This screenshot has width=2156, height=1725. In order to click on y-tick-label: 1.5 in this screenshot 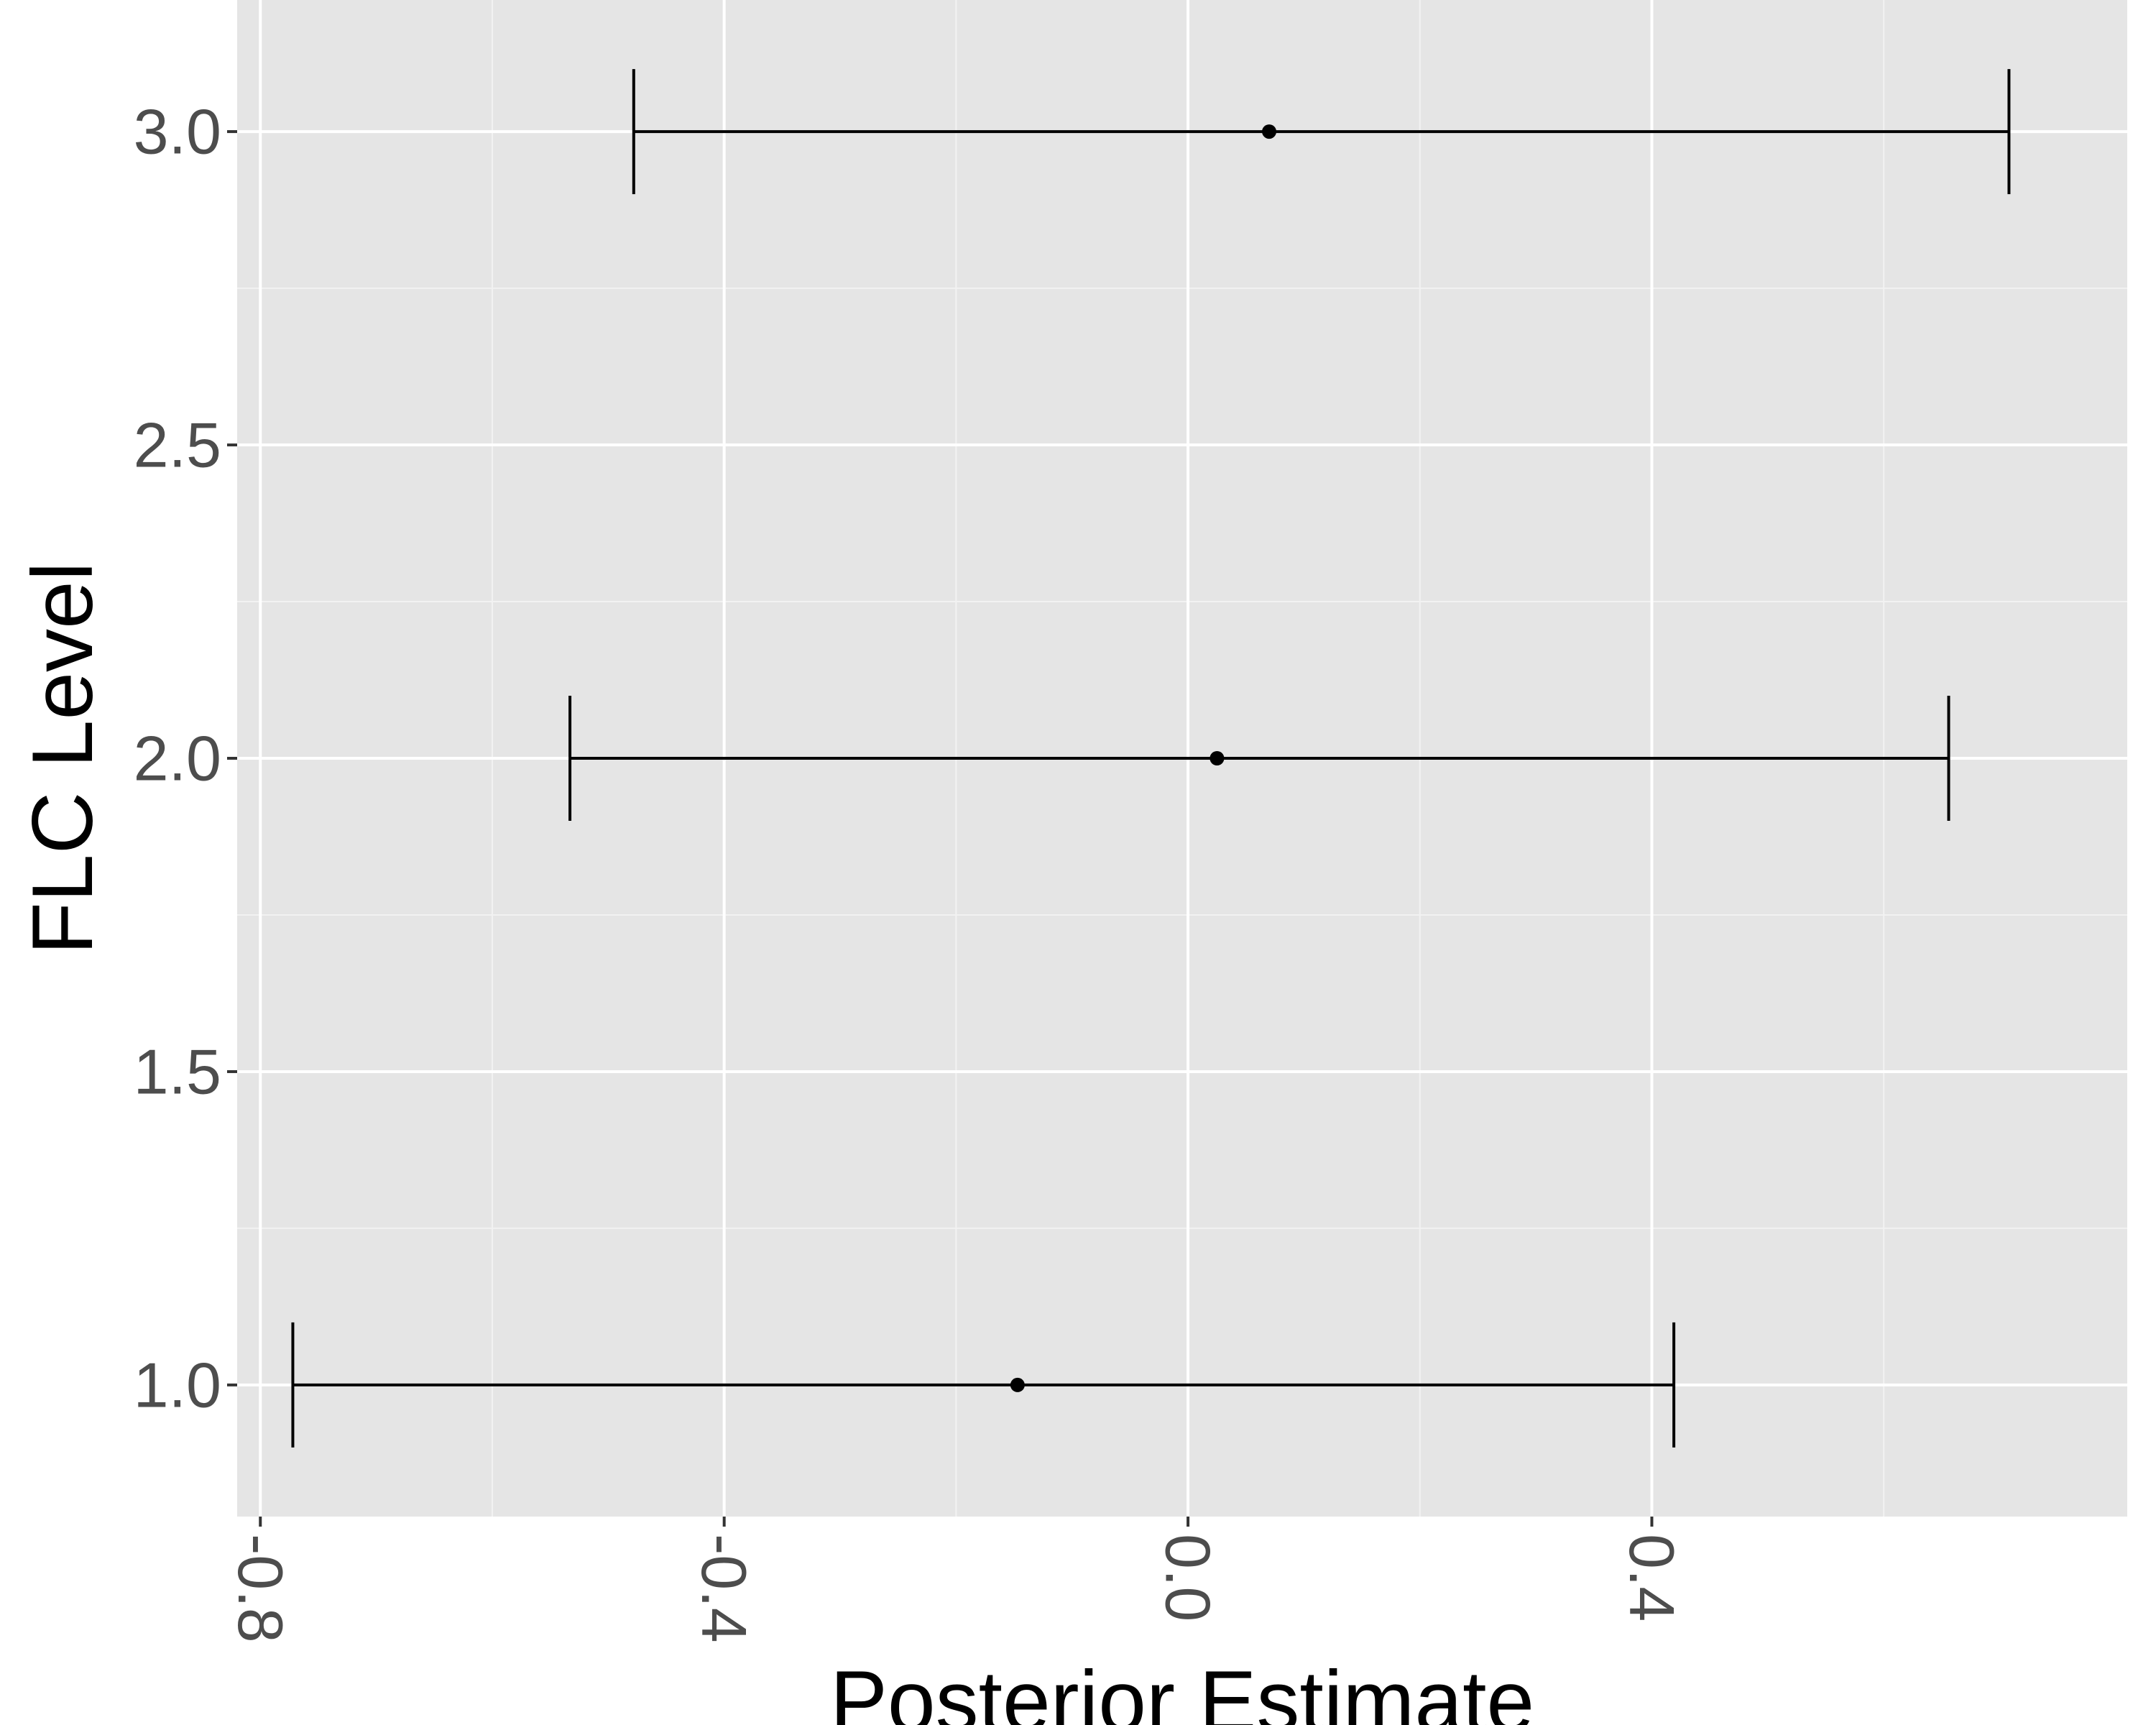, I will do `click(177, 1071)`.